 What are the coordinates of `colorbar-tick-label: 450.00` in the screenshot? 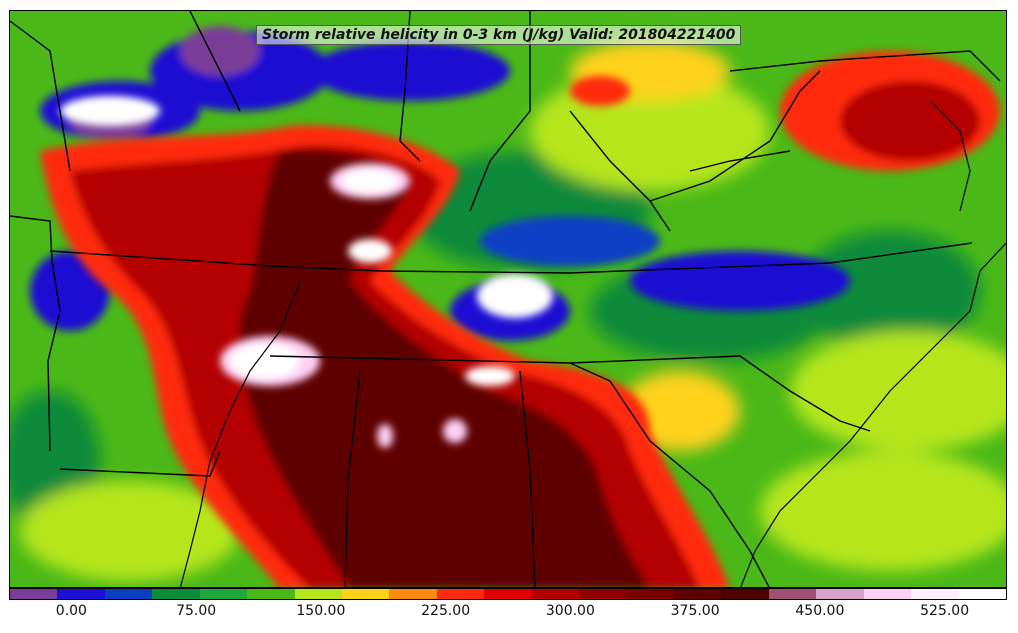 It's located at (820, 611).